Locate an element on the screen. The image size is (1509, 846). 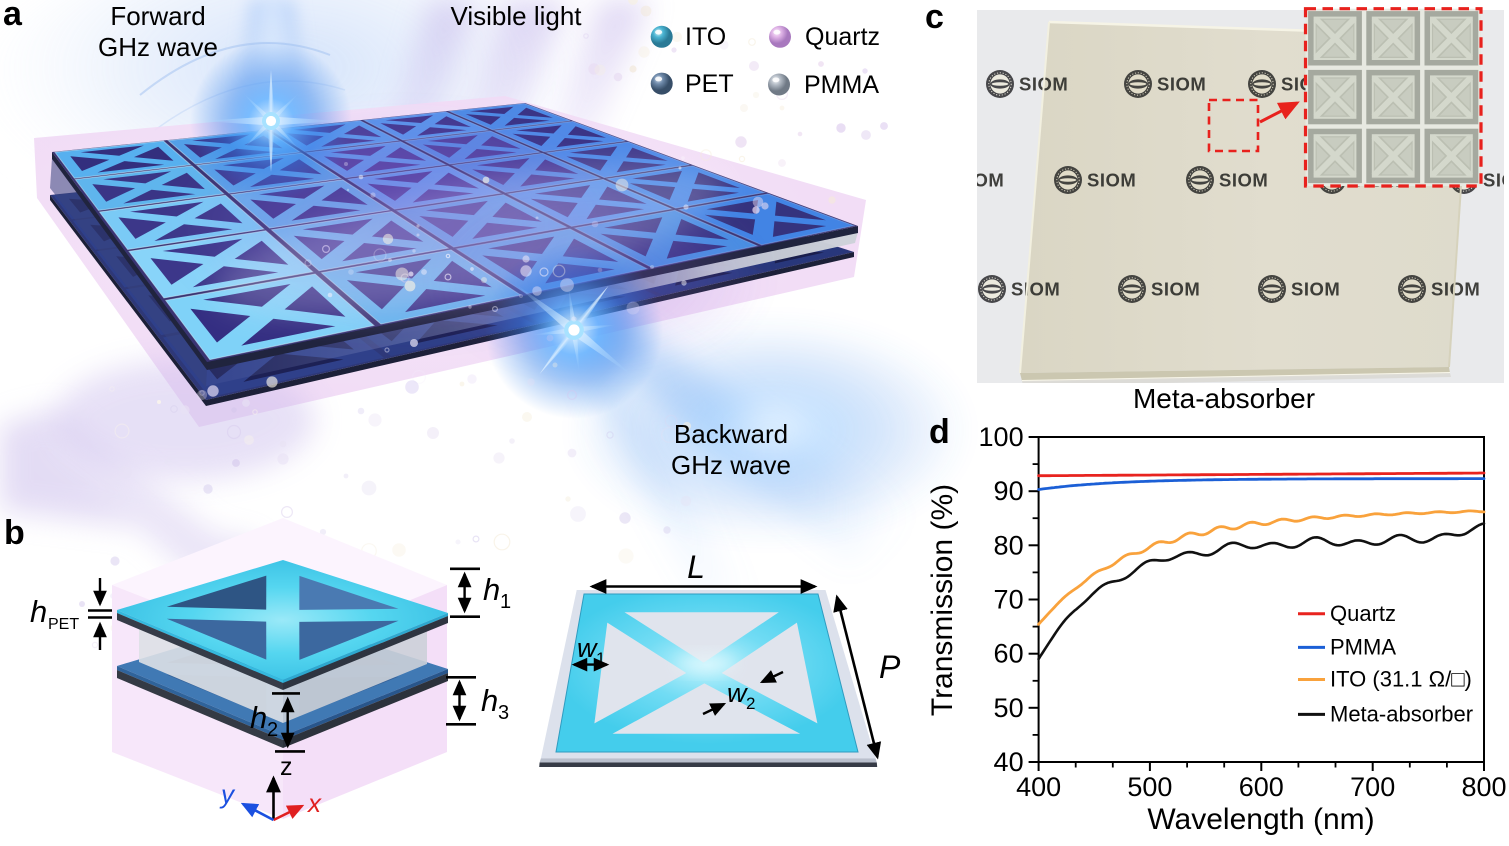
svg-text: Transmission (%) is located at coordinates (942, 600).